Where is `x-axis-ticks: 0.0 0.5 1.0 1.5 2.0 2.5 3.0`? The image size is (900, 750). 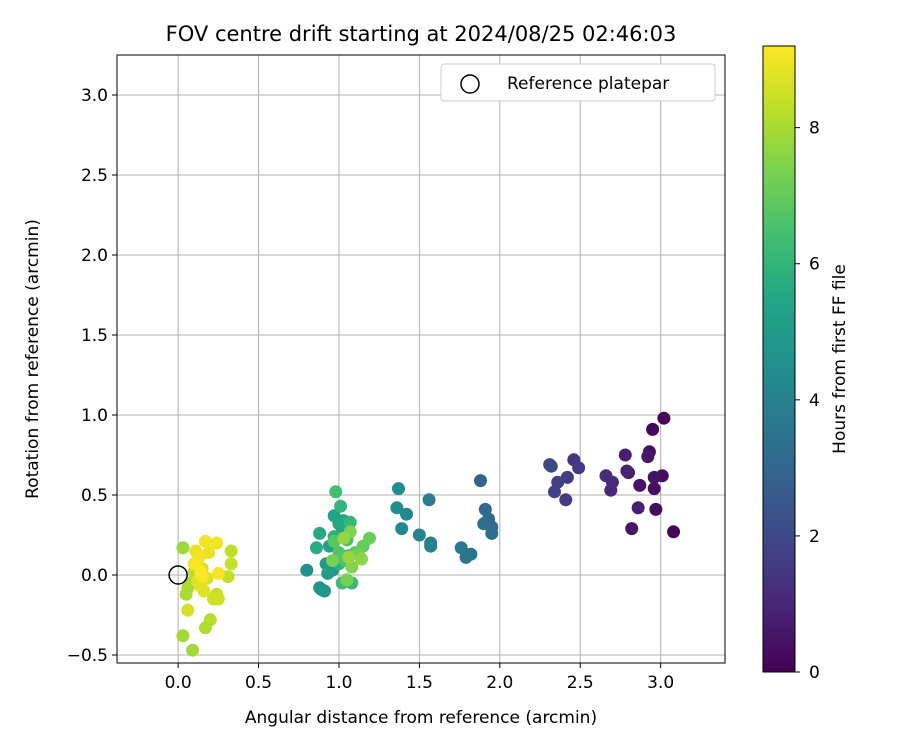 x-axis-ticks: 0.0 0.5 1.0 1.5 2.0 2.5 3.0 is located at coordinates (419, 678).